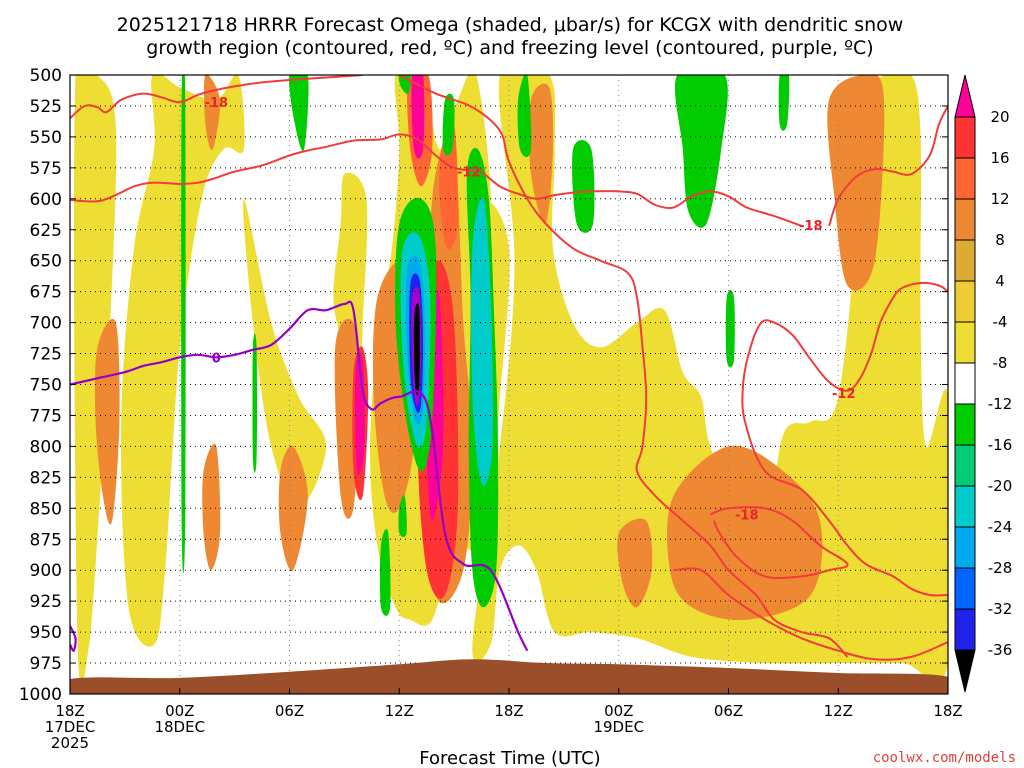  Describe the element at coordinates (1000, 650) in the screenshot. I see `colorbar-tick-label: -36` at that location.